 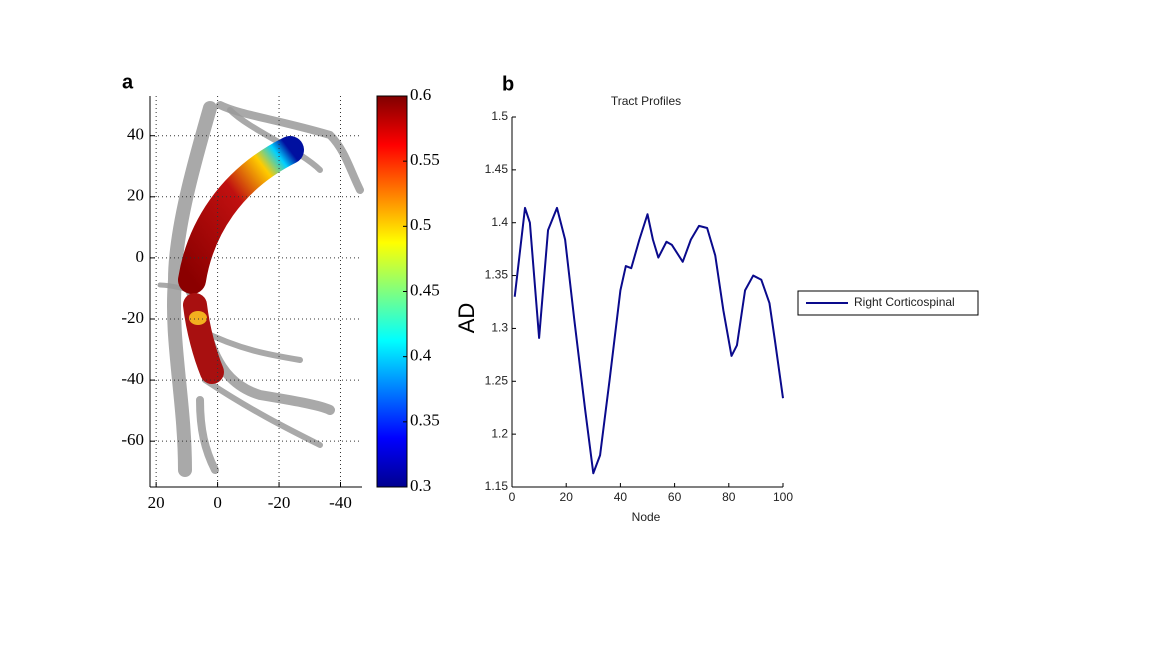 I want to click on y-tick-label: -60, so click(x=132, y=439).